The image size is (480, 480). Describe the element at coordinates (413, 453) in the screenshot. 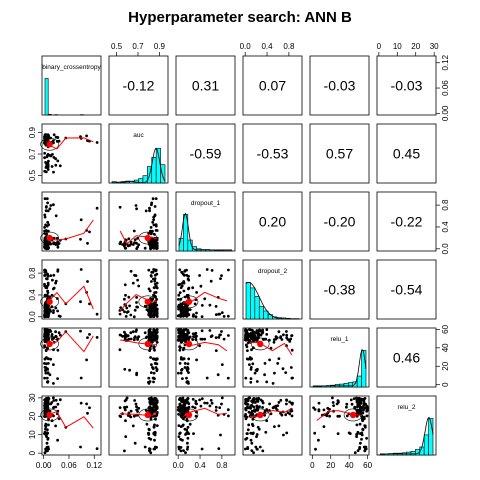

I see `histogram-bar` at that location.